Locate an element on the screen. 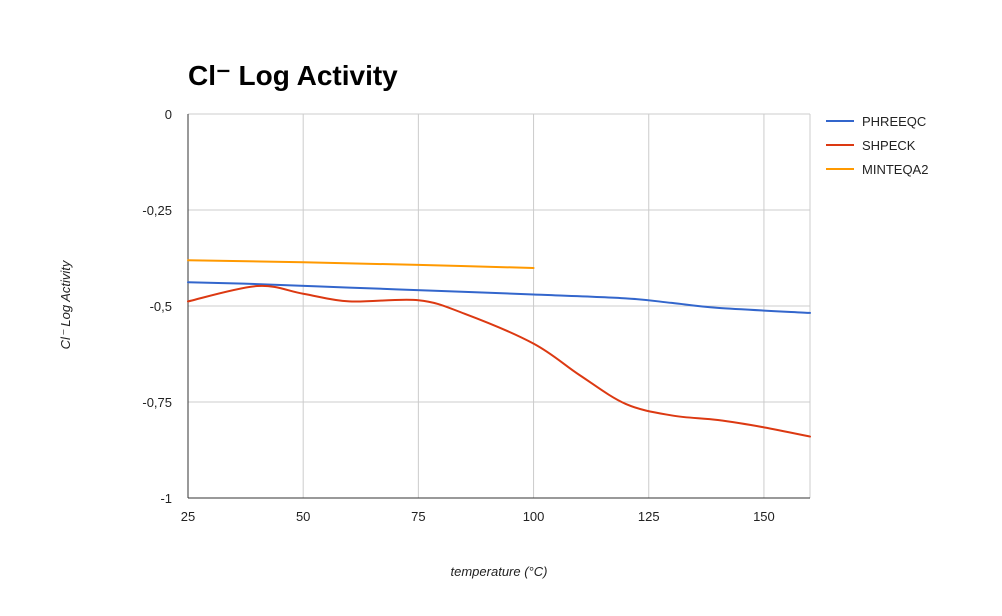 Image resolution: width=1002 pixels, height=616 pixels. x-tick-label: 50 is located at coordinates (303, 516).